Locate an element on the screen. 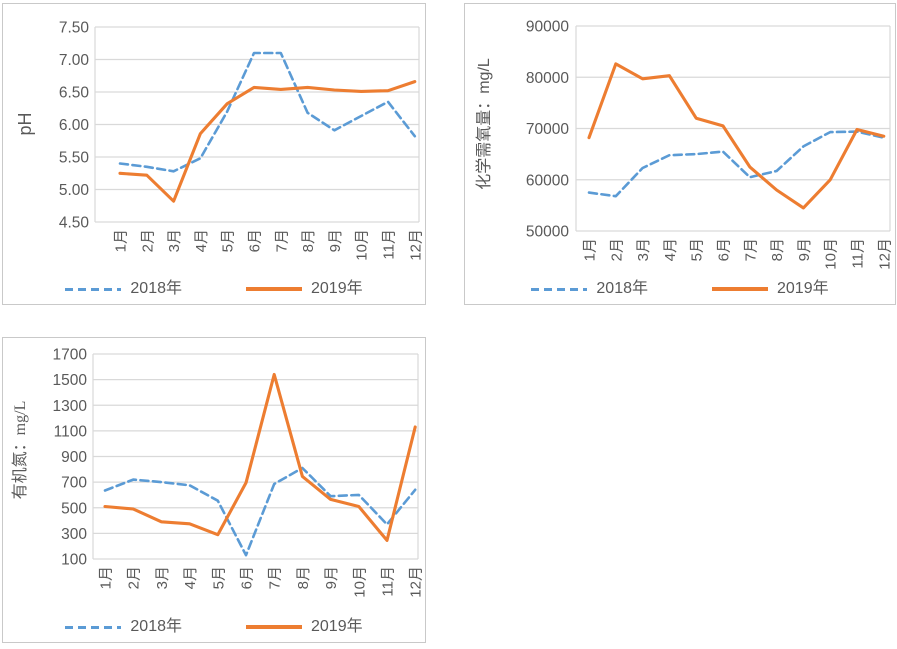 This screenshot has height=649, width=897. y-tick-label: 5.50 is located at coordinates (74, 158).